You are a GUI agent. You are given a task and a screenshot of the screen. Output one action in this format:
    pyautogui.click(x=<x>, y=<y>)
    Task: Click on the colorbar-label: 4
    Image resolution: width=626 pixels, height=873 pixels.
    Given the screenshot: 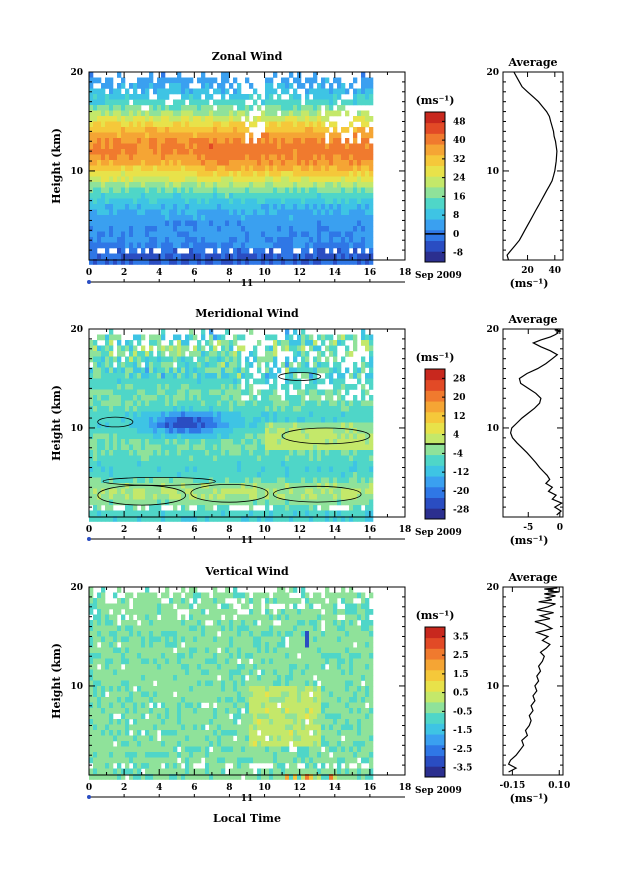 What is the action you would take?
    pyautogui.click(x=456, y=436)
    